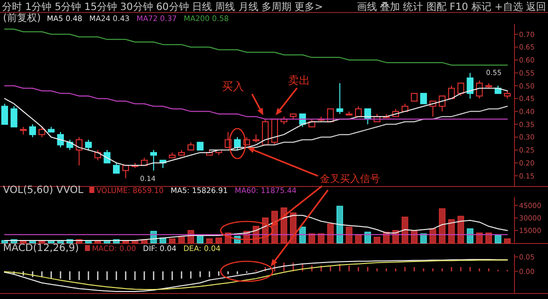 This screenshot has height=299, width=548. What do you see at coordinates (41, 248) in the screenshot?
I see `chart-title: MACD(12,26,9)` at bounding box center [41, 248].